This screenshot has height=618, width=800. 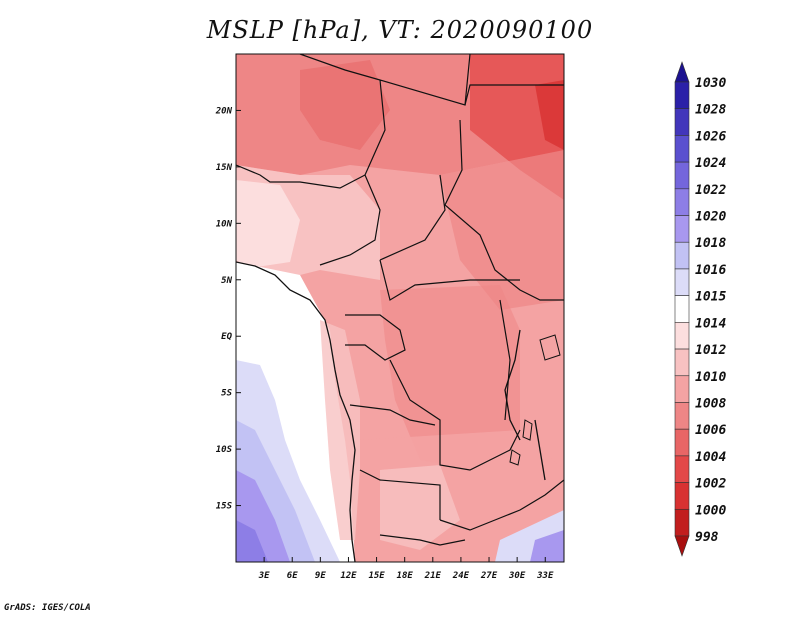 What do you see at coordinates (710, 377) in the screenshot?
I see `colorbar-label: 1010` at bounding box center [710, 377].